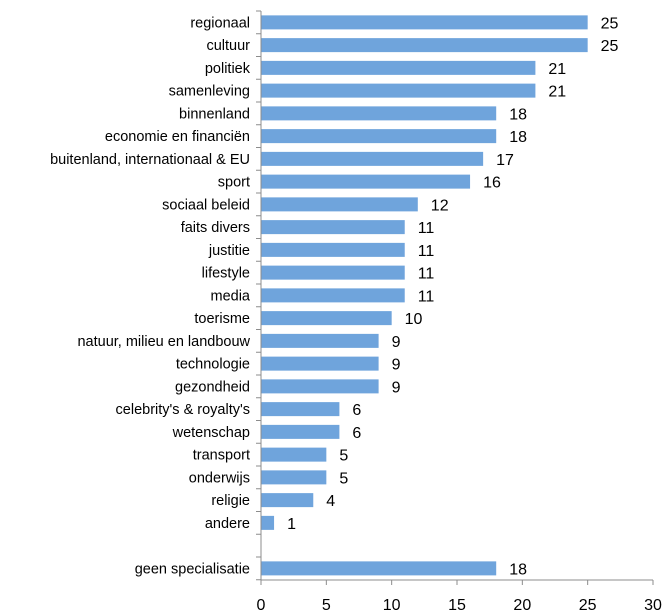  What do you see at coordinates (227, 524) in the screenshot?
I see `category-label: andere` at bounding box center [227, 524].